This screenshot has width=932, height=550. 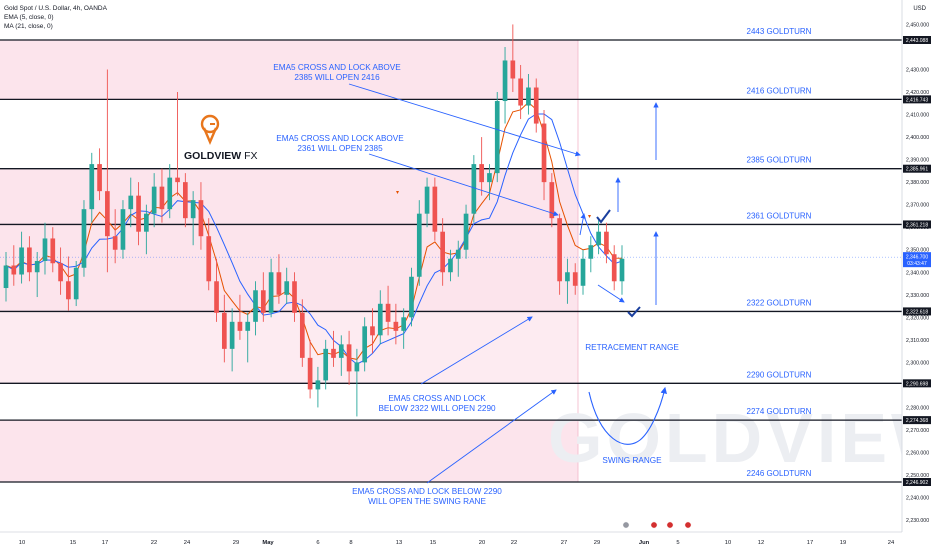 I want to click on y-tick-label: 2,400.000, so click(x=917, y=138).